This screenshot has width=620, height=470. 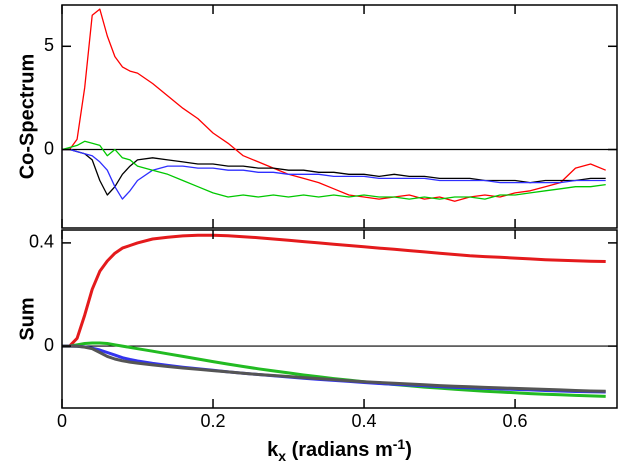 I want to click on x-axis-label-part: -1, so click(x=399, y=444).